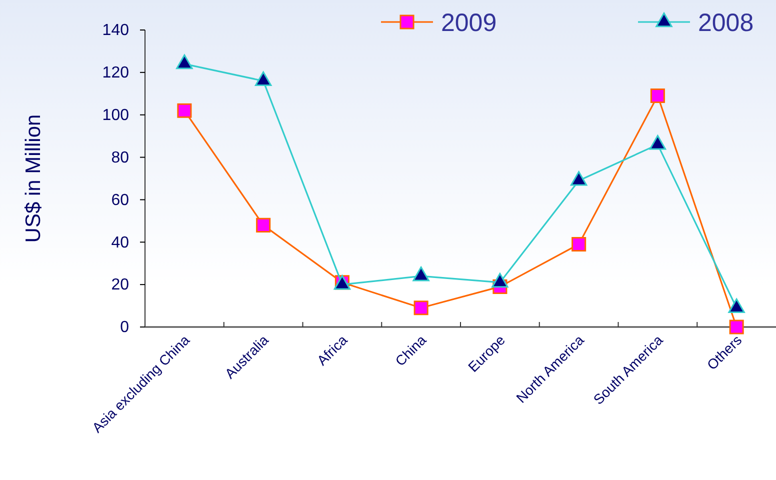 This screenshot has width=776, height=480. I want to click on legend-label: 2008, so click(726, 23).